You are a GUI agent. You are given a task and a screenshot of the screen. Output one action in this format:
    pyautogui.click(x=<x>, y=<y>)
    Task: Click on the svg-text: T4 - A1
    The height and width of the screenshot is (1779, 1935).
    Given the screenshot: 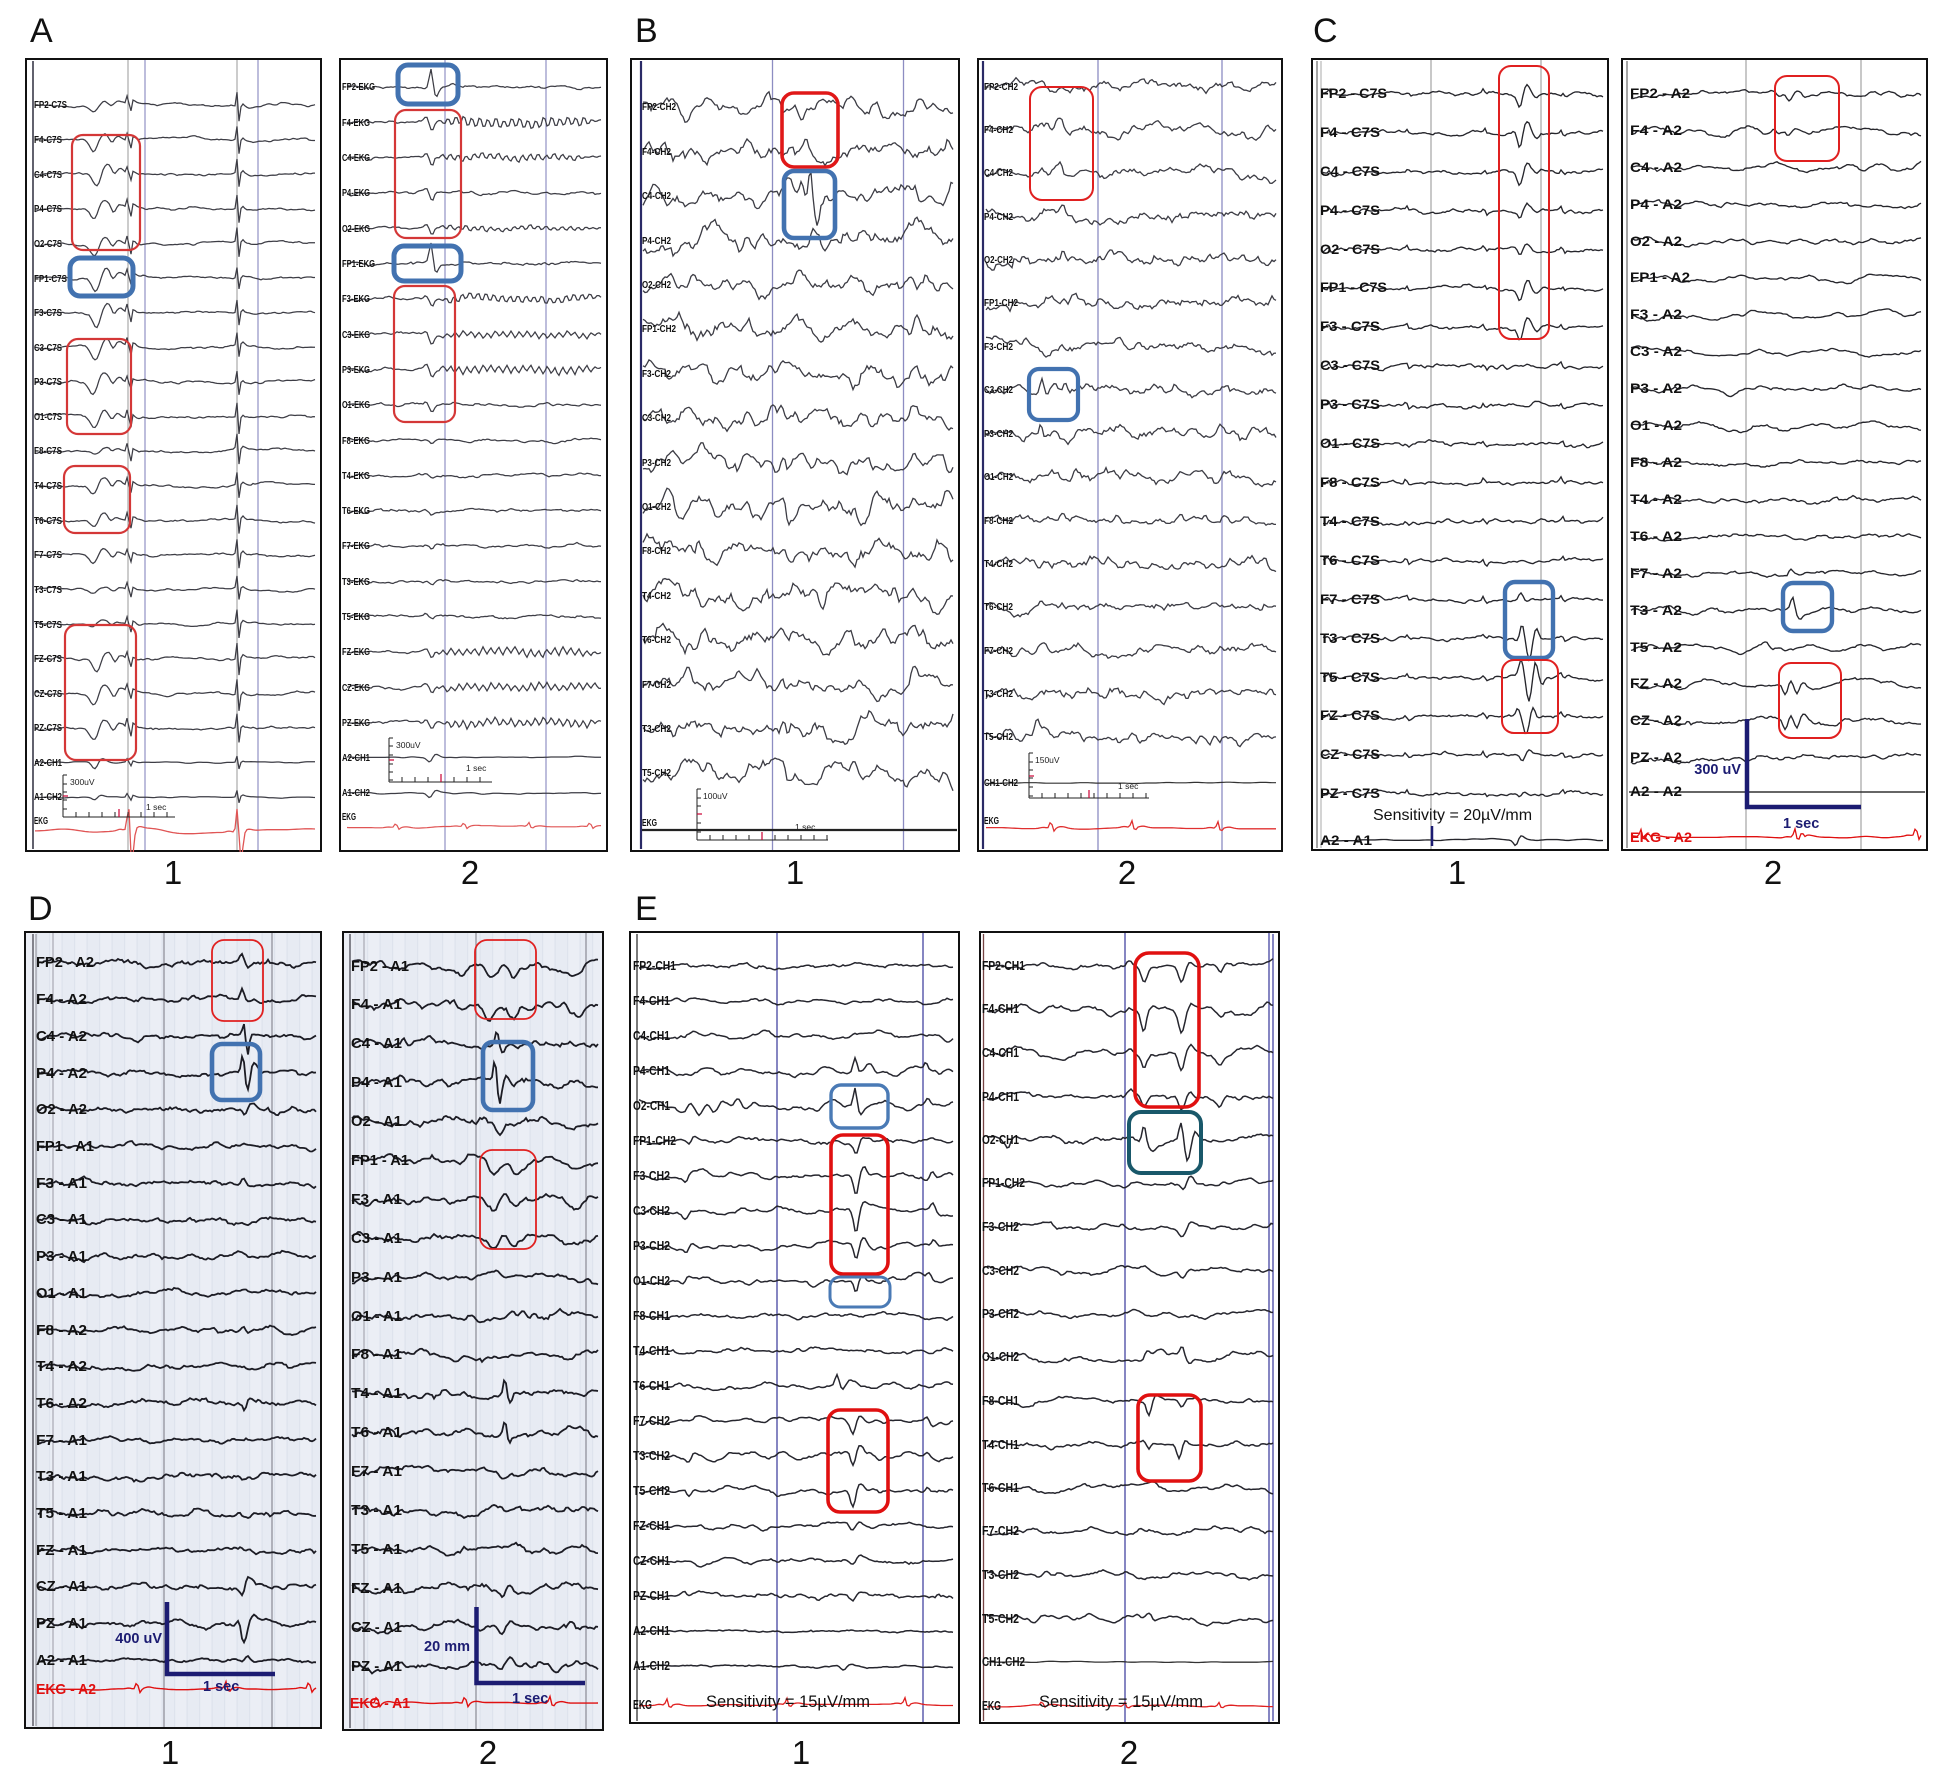 What is the action you would take?
    pyautogui.click(x=376, y=1393)
    